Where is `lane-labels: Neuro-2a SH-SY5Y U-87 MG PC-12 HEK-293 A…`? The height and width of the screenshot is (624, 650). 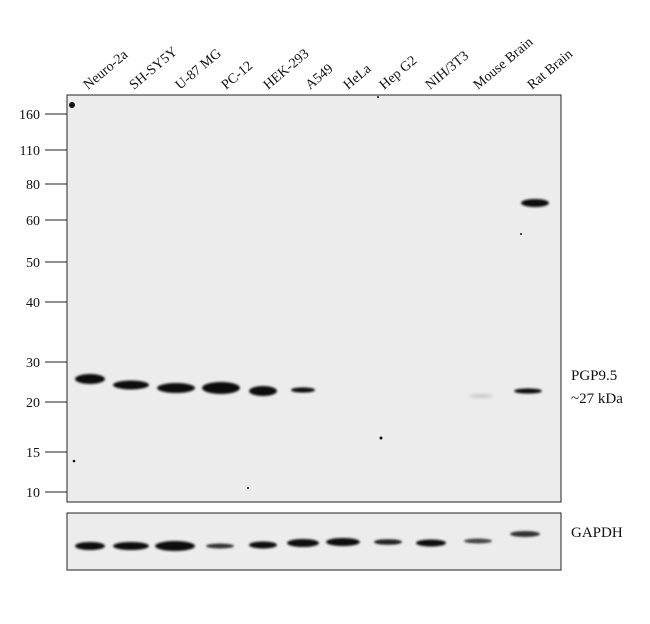
lane-labels: Neuro-2a SH-SY5Y U-87 MG PC-12 HEK-293 A… is located at coordinates (328, 64).